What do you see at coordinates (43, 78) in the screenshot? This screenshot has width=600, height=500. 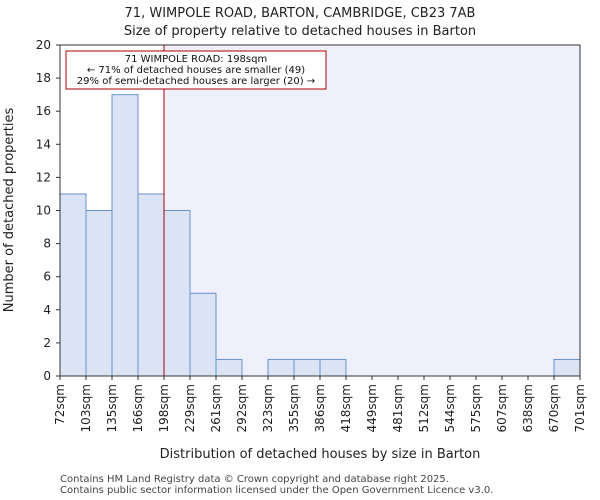 I see `y-tick-label: 18` at bounding box center [43, 78].